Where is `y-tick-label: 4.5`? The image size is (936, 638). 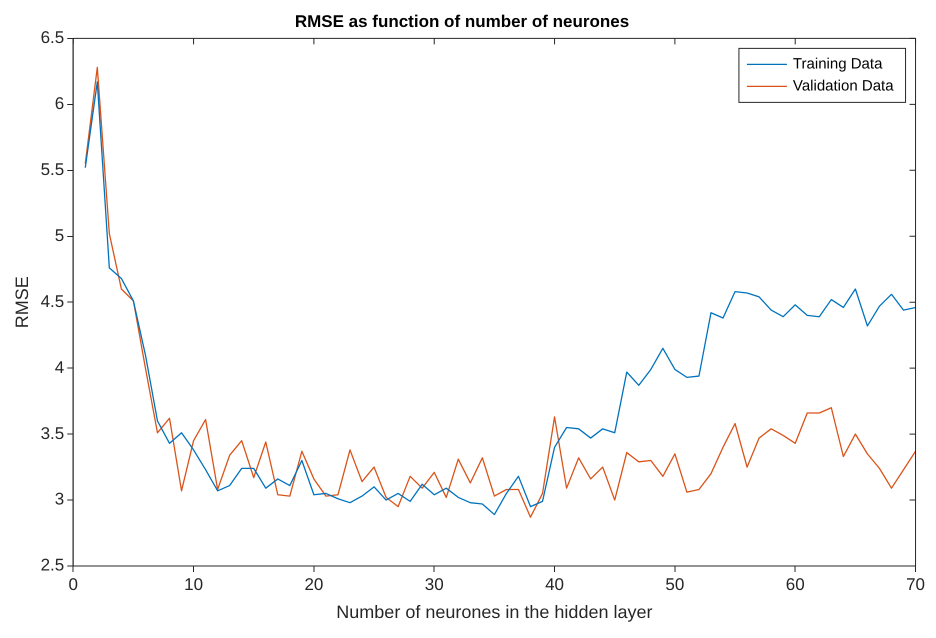
y-tick-label: 4.5 is located at coordinates (52, 301).